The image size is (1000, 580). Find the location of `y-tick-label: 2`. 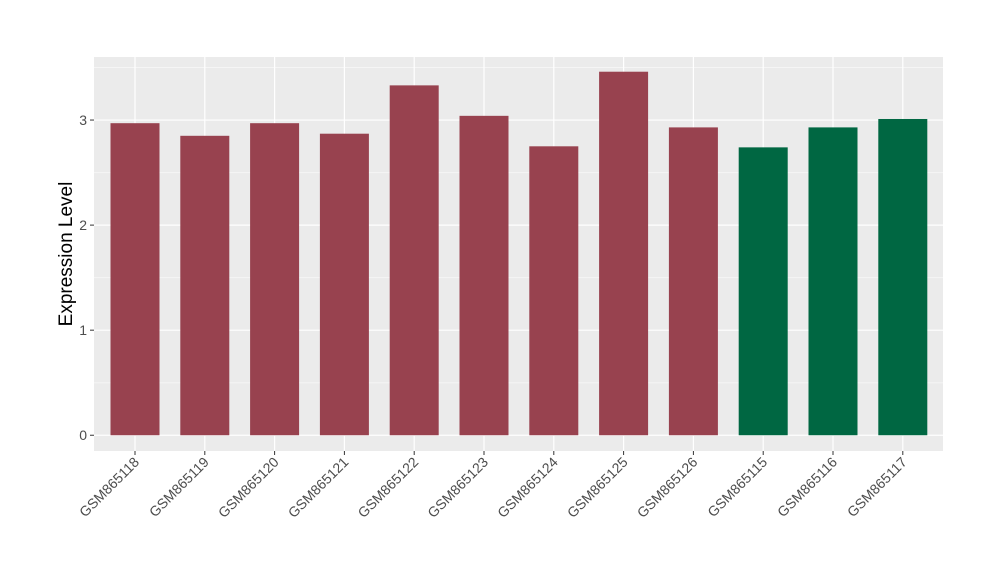

y-tick-label: 2 is located at coordinates (83, 225).